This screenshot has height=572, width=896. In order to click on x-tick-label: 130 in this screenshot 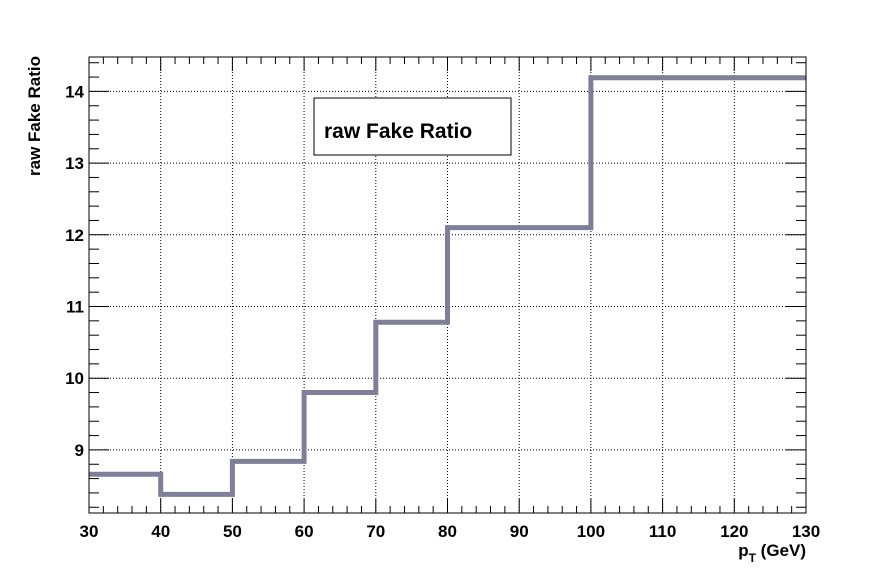, I will do `click(806, 531)`.